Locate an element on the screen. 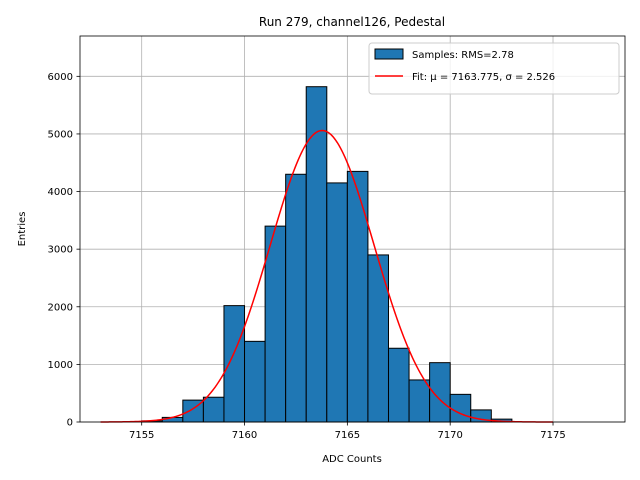 The height and width of the screenshot is (480, 640). x-tick-label: 7165 is located at coordinates (347, 435).